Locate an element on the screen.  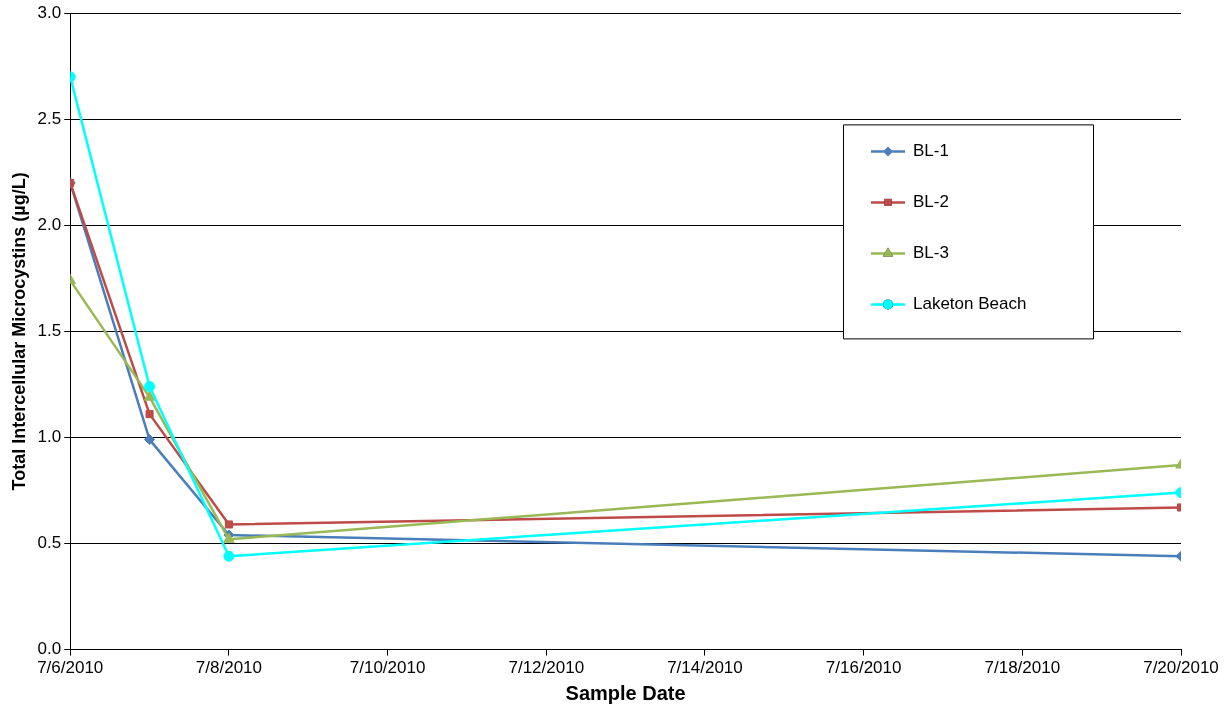
x-tick-label: 7/18/2010 is located at coordinates (1022, 668).